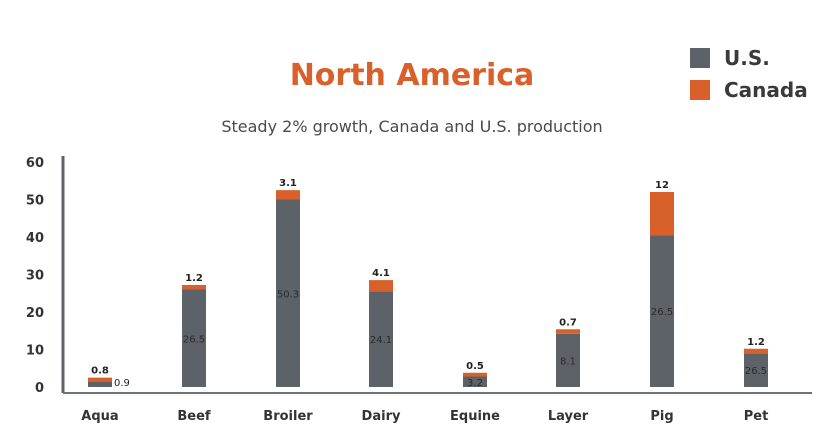  I want to click on x-tick-label: Beef, so click(194, 416).